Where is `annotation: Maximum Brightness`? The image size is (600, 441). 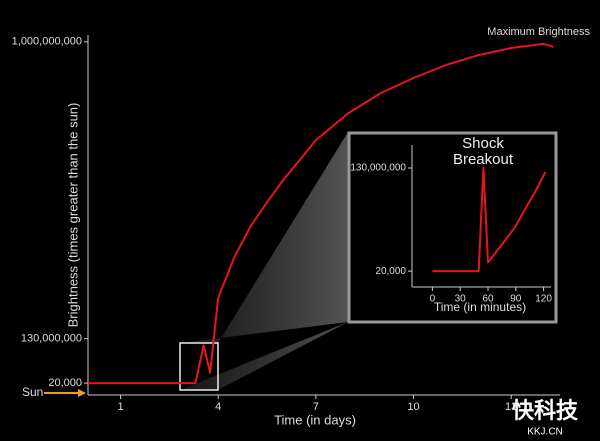
annotation: Maximum Brightness is located at coordinates (538, 32).